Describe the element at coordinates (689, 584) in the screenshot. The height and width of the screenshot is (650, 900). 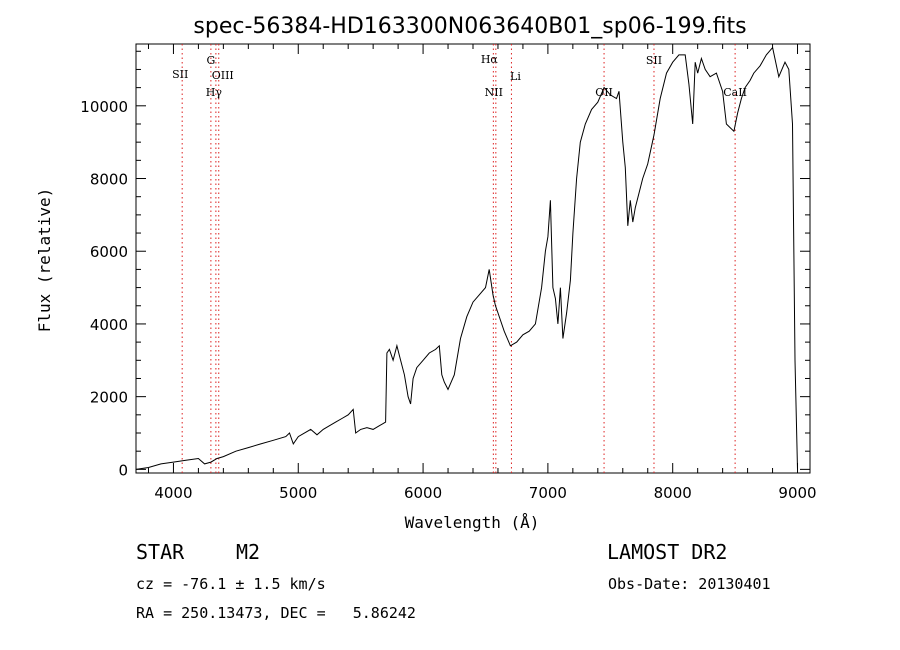
I see `observation-date: Obs-Date: 20130401` at that location.